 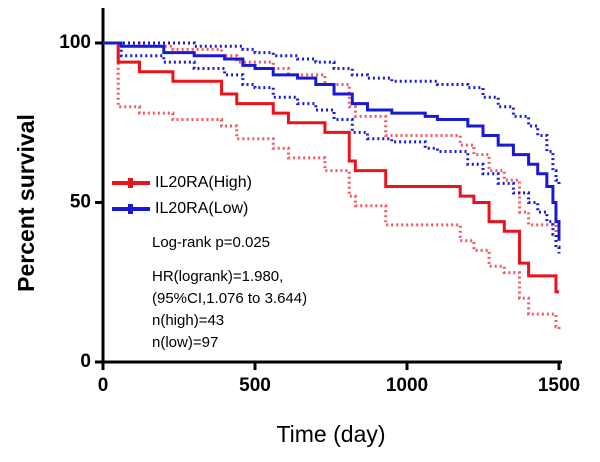 What do you see at coordinates (188, 320) in the screenshot?
I see `annotation: n(high)=43` at bounding box center [188, 320].